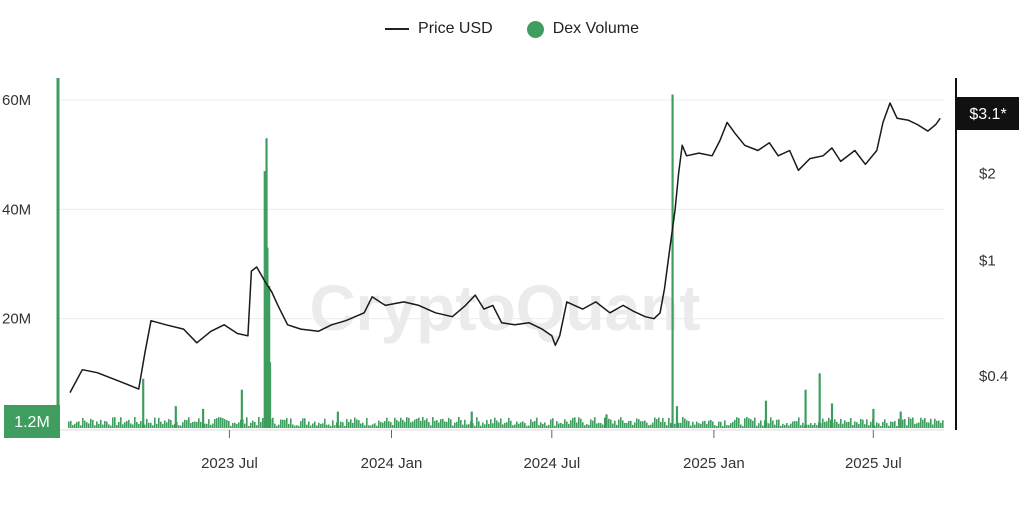 This screenshot has height=507, width=1024. Describe the element at coordinates (439, 29) in the screenshot. I see `legend-item-price: Price USD` at that location.